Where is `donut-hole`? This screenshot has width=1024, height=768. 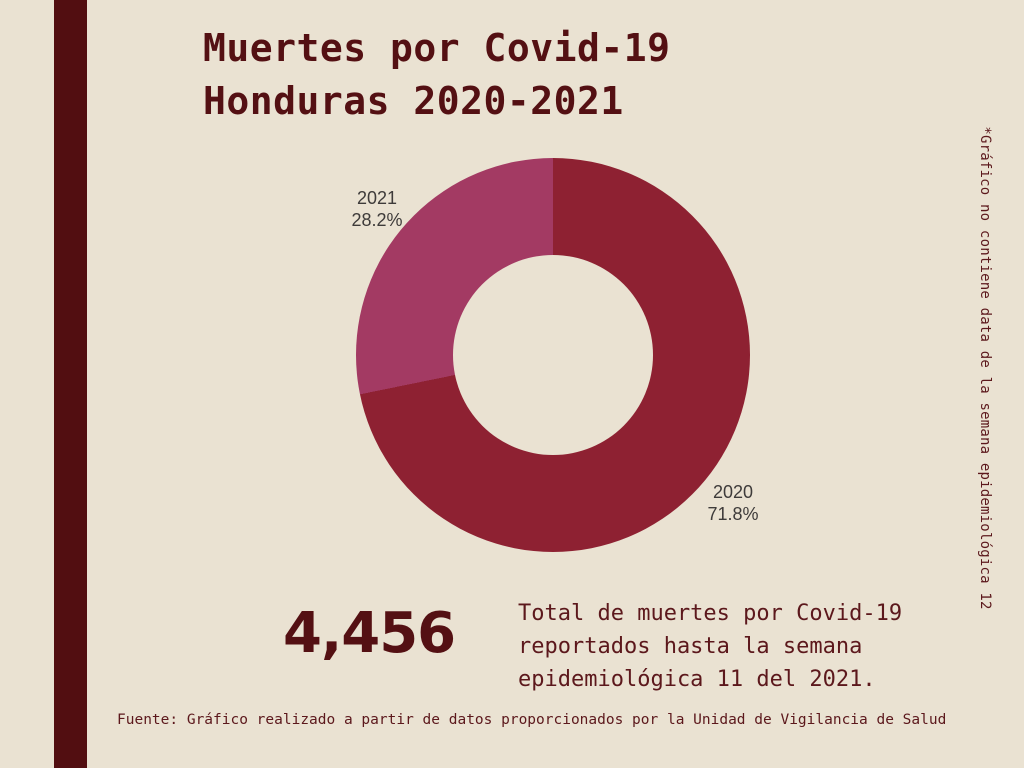
donut-hole is located at coordinates (553, 355).